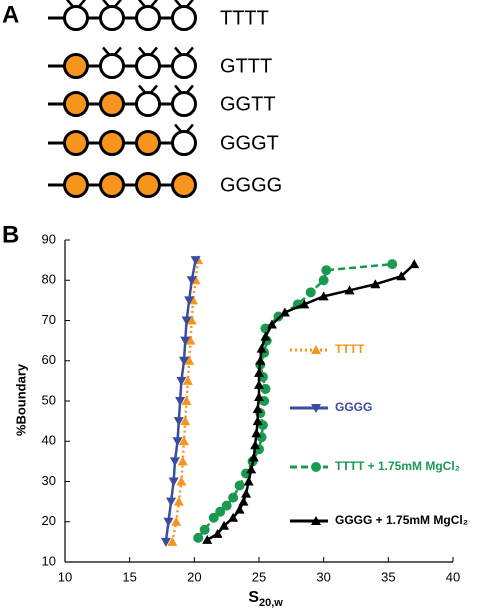 This screenshot has height=610, width=496. What do you see at coordinates (259, 576) in the screenshot?
I see `x-tick-label: 25` at bounding box center [259, 576].